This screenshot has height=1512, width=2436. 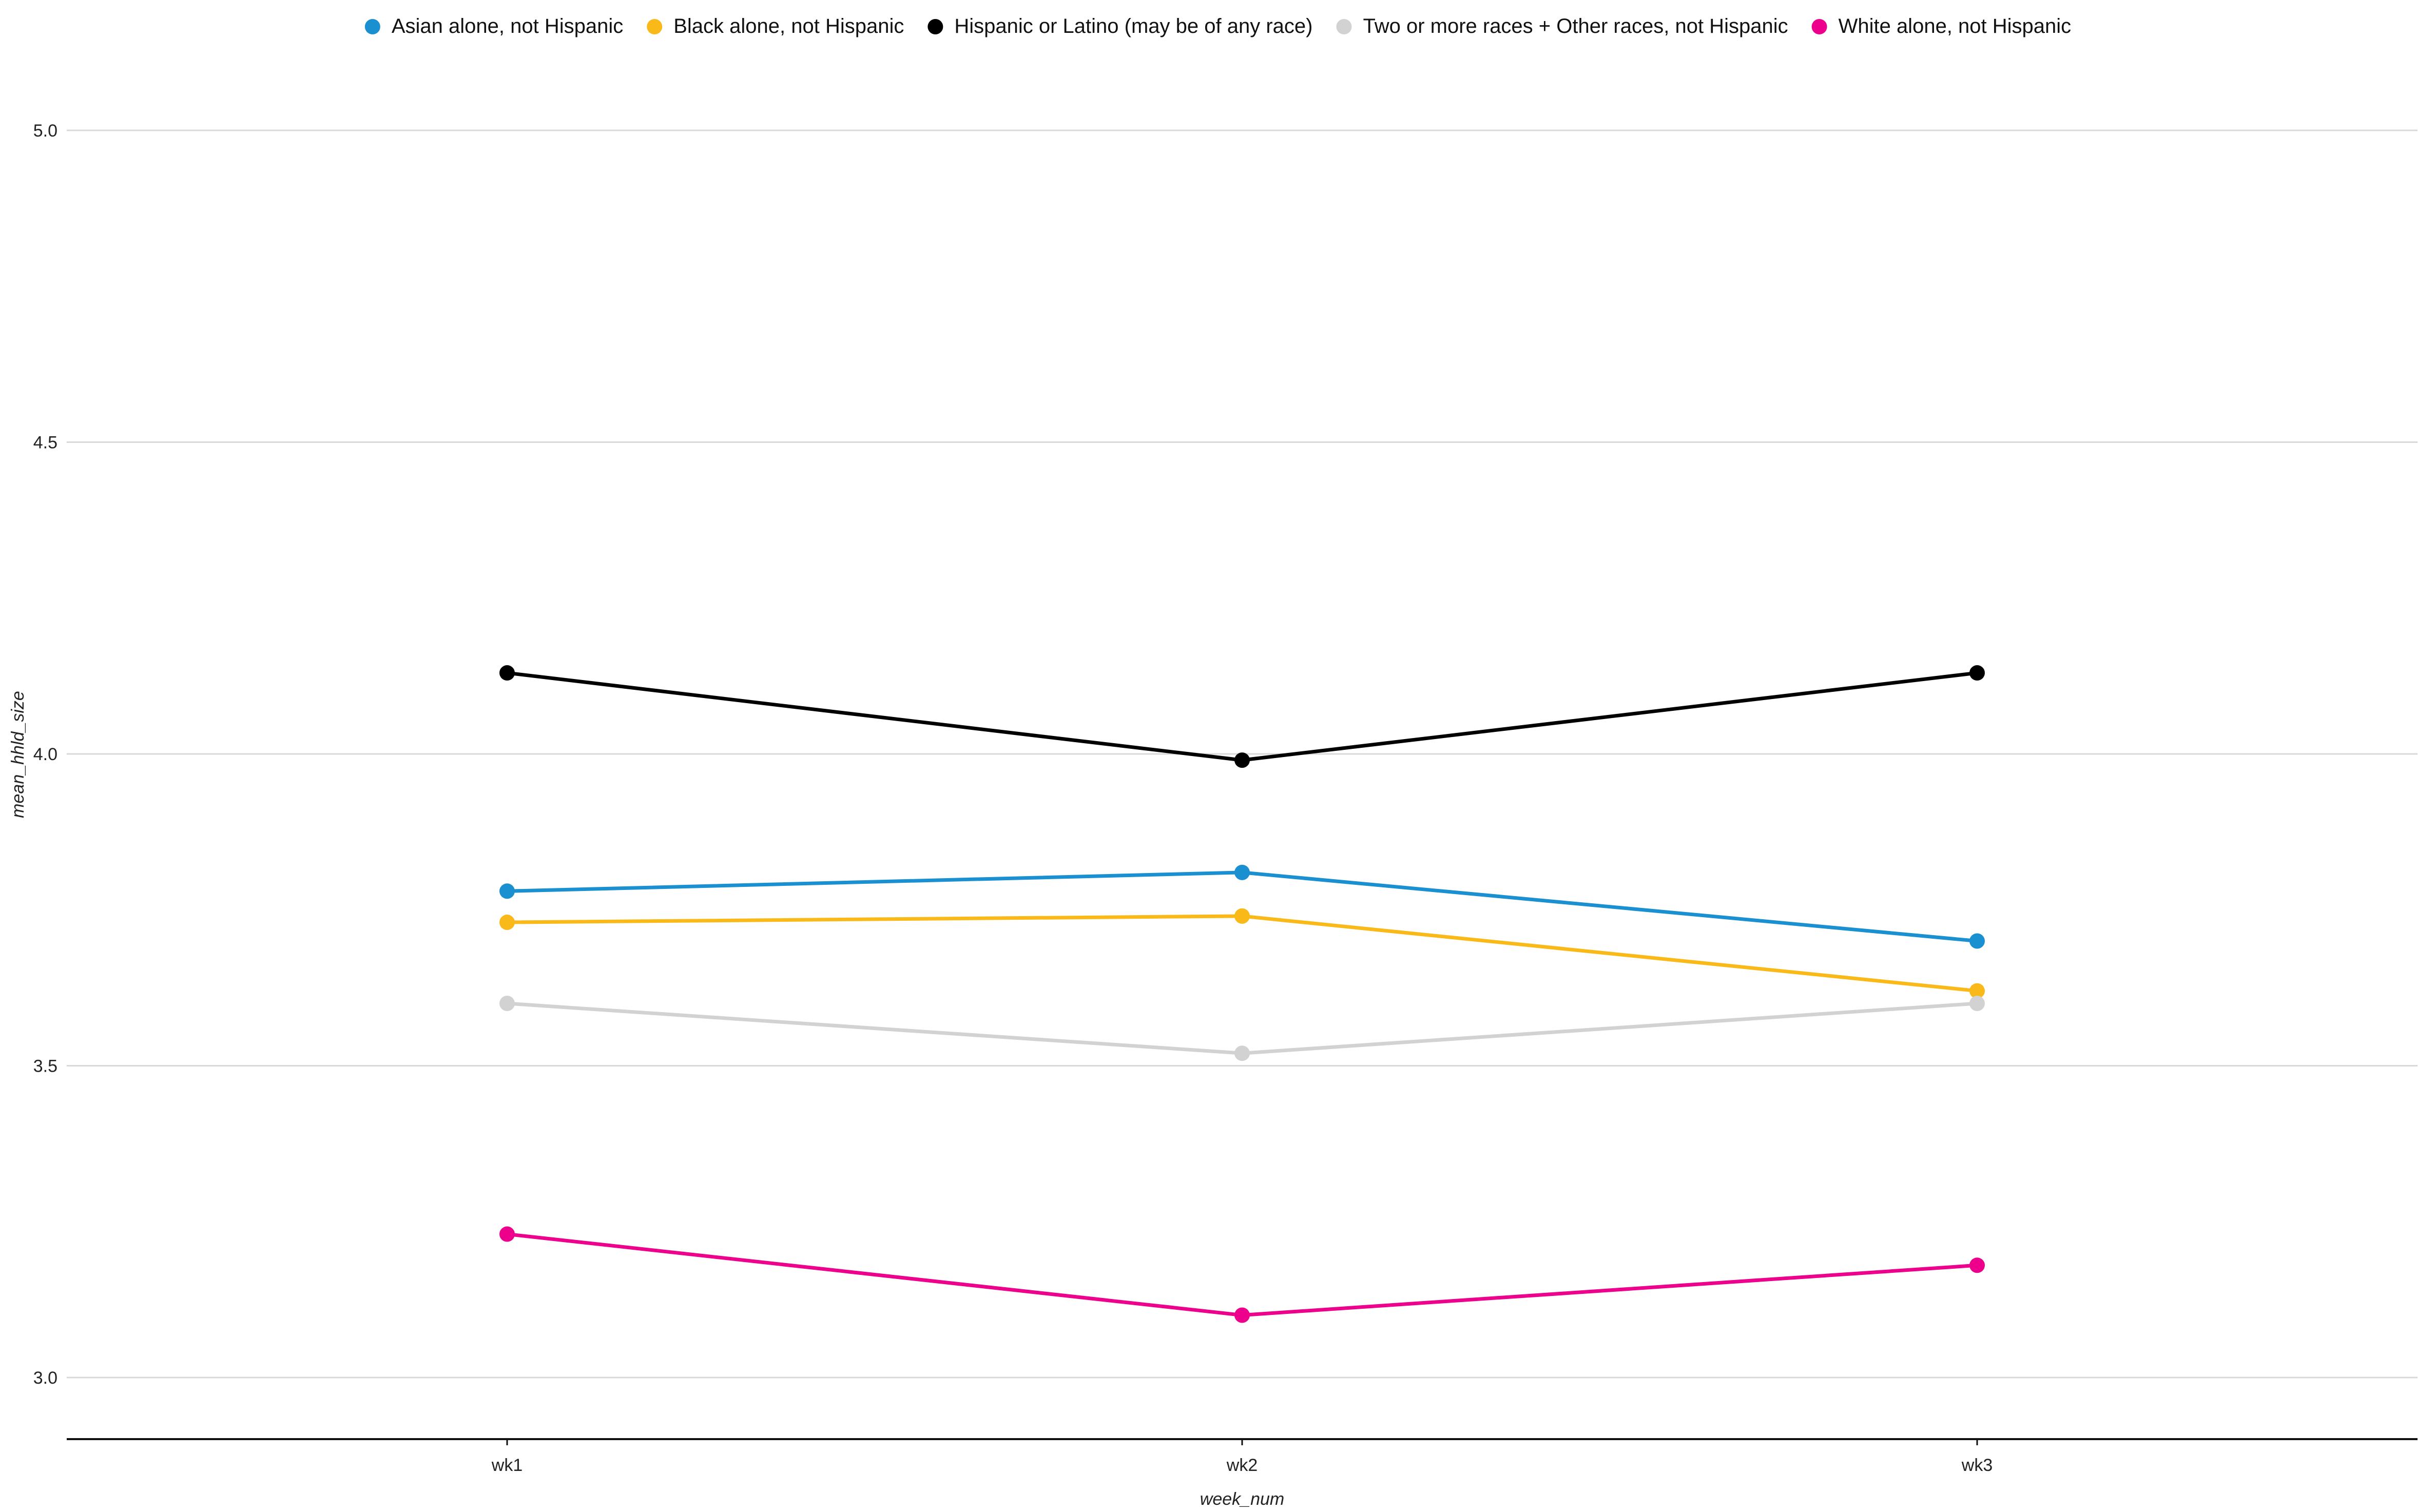 I want to click on y-axis-ticks: 3.0 3.5 4.0 4.5 5.0, so click(x=45, y=755).